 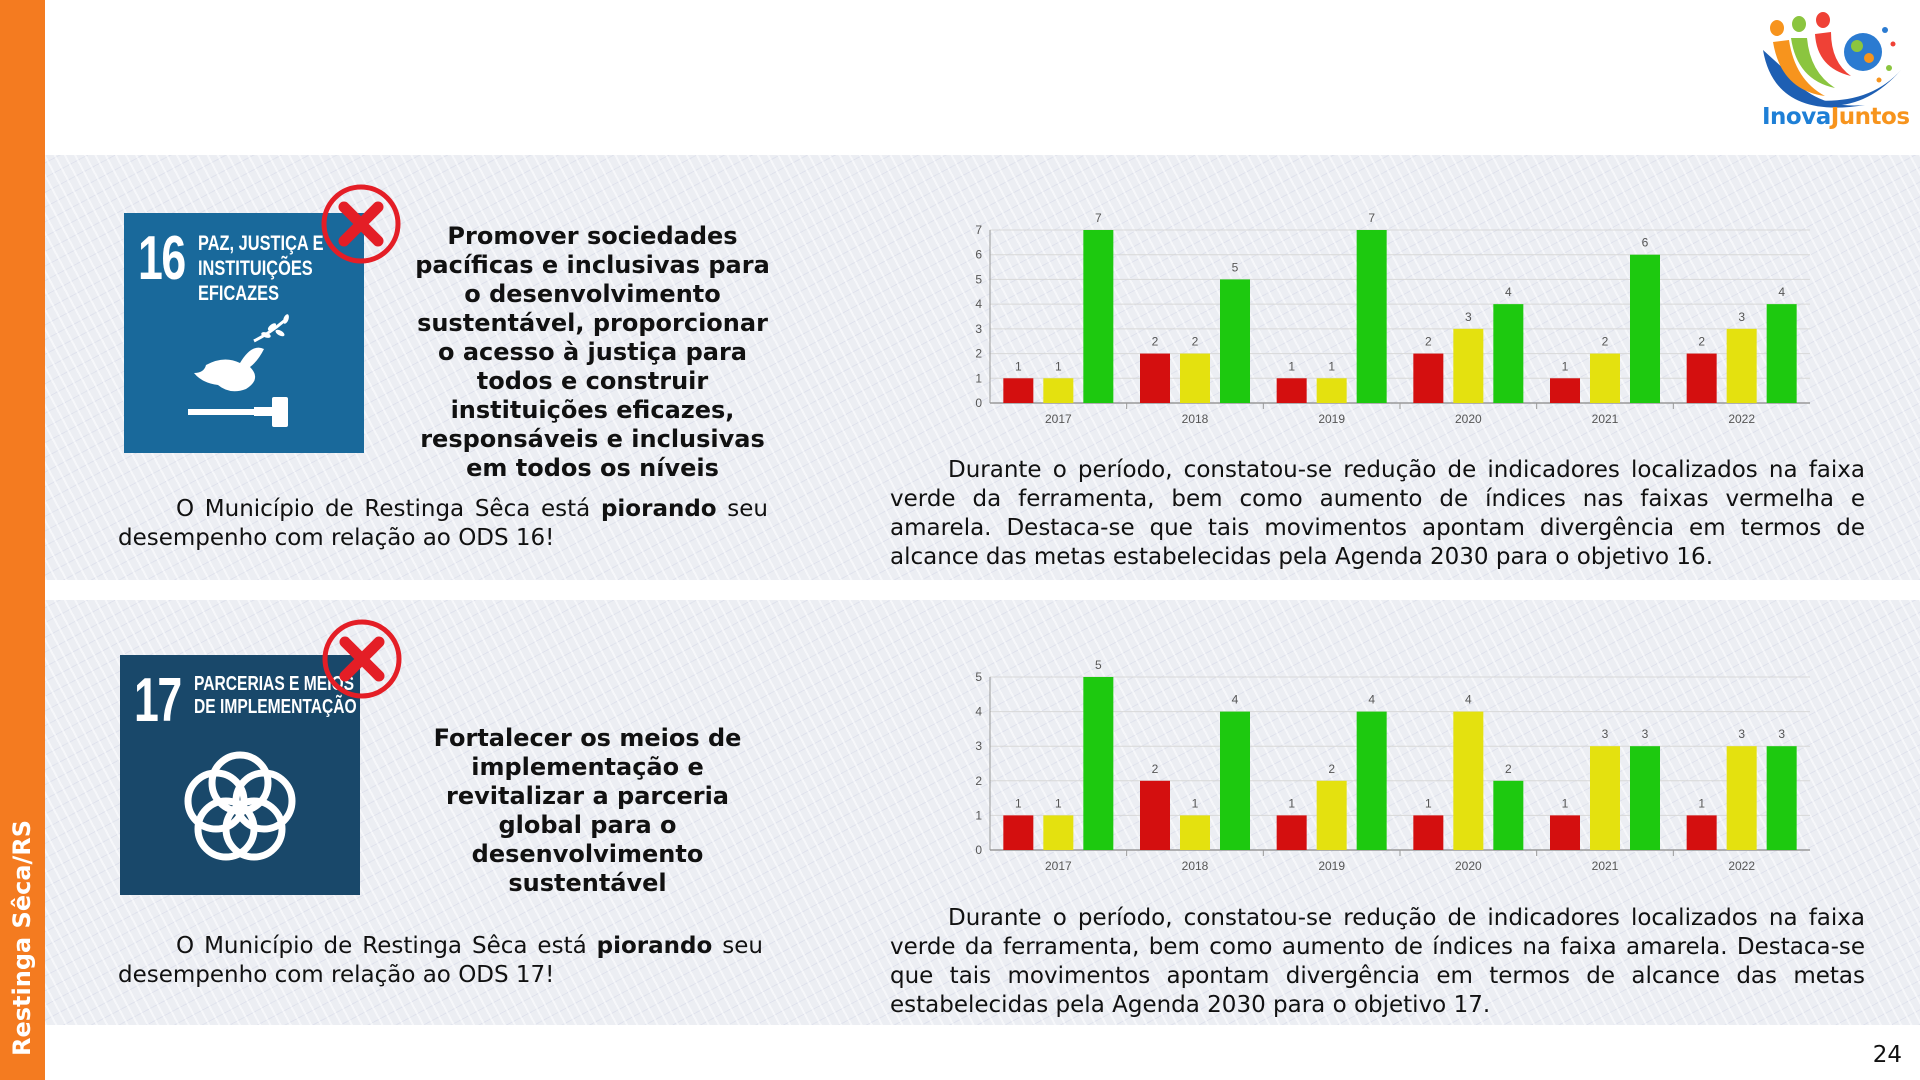 I want to click on y-tick-label: 1, so click(x=978, y=815).